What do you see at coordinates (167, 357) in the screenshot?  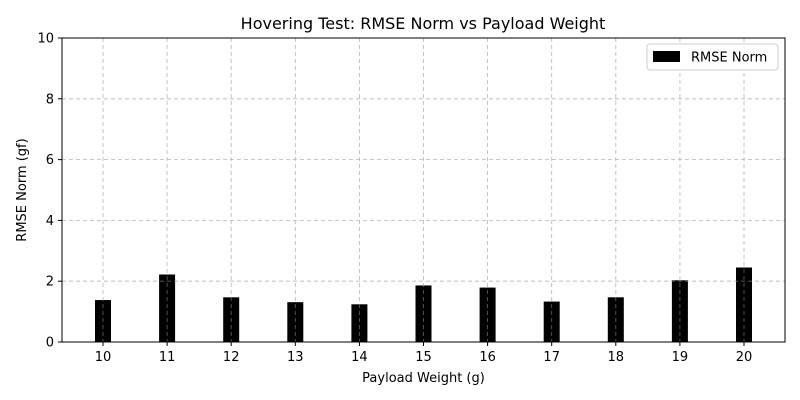 I see `x-tick-label: 11` at bounding box center [167, 357].